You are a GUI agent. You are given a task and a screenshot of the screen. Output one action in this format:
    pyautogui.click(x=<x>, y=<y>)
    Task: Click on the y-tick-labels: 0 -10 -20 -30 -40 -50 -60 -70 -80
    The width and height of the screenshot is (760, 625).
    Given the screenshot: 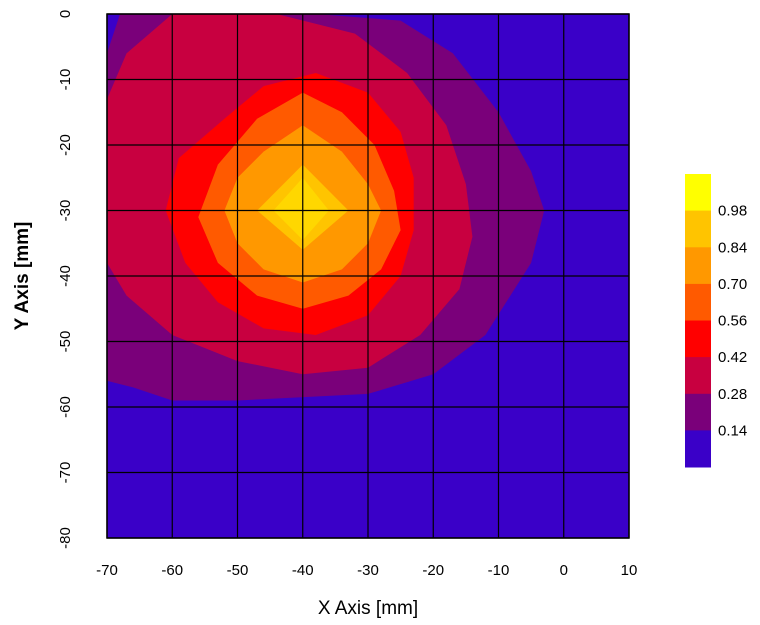 What is the action you would take?
    pyautogui.click(x=65, y=279)
    